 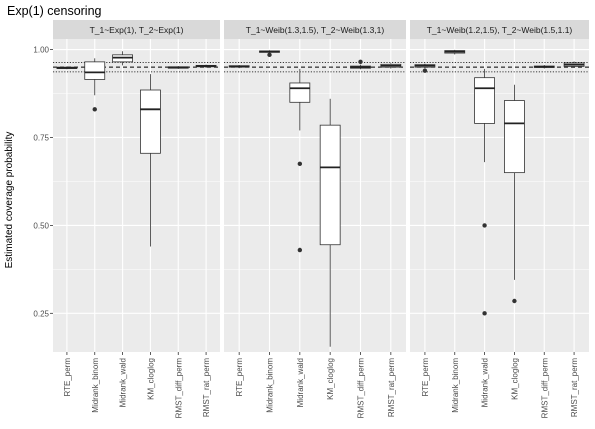 I want to click on chart-title: Exp(1) censoring, so click(x=54, y=11).